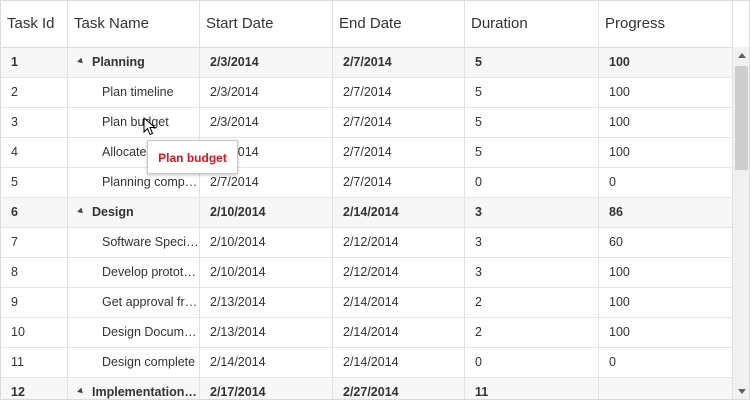 The height and width of the screenshot is (400, 750). Describe the element at coordinates (34, 182) in the screenshot. I see `cell-task-id: 5` at that location.